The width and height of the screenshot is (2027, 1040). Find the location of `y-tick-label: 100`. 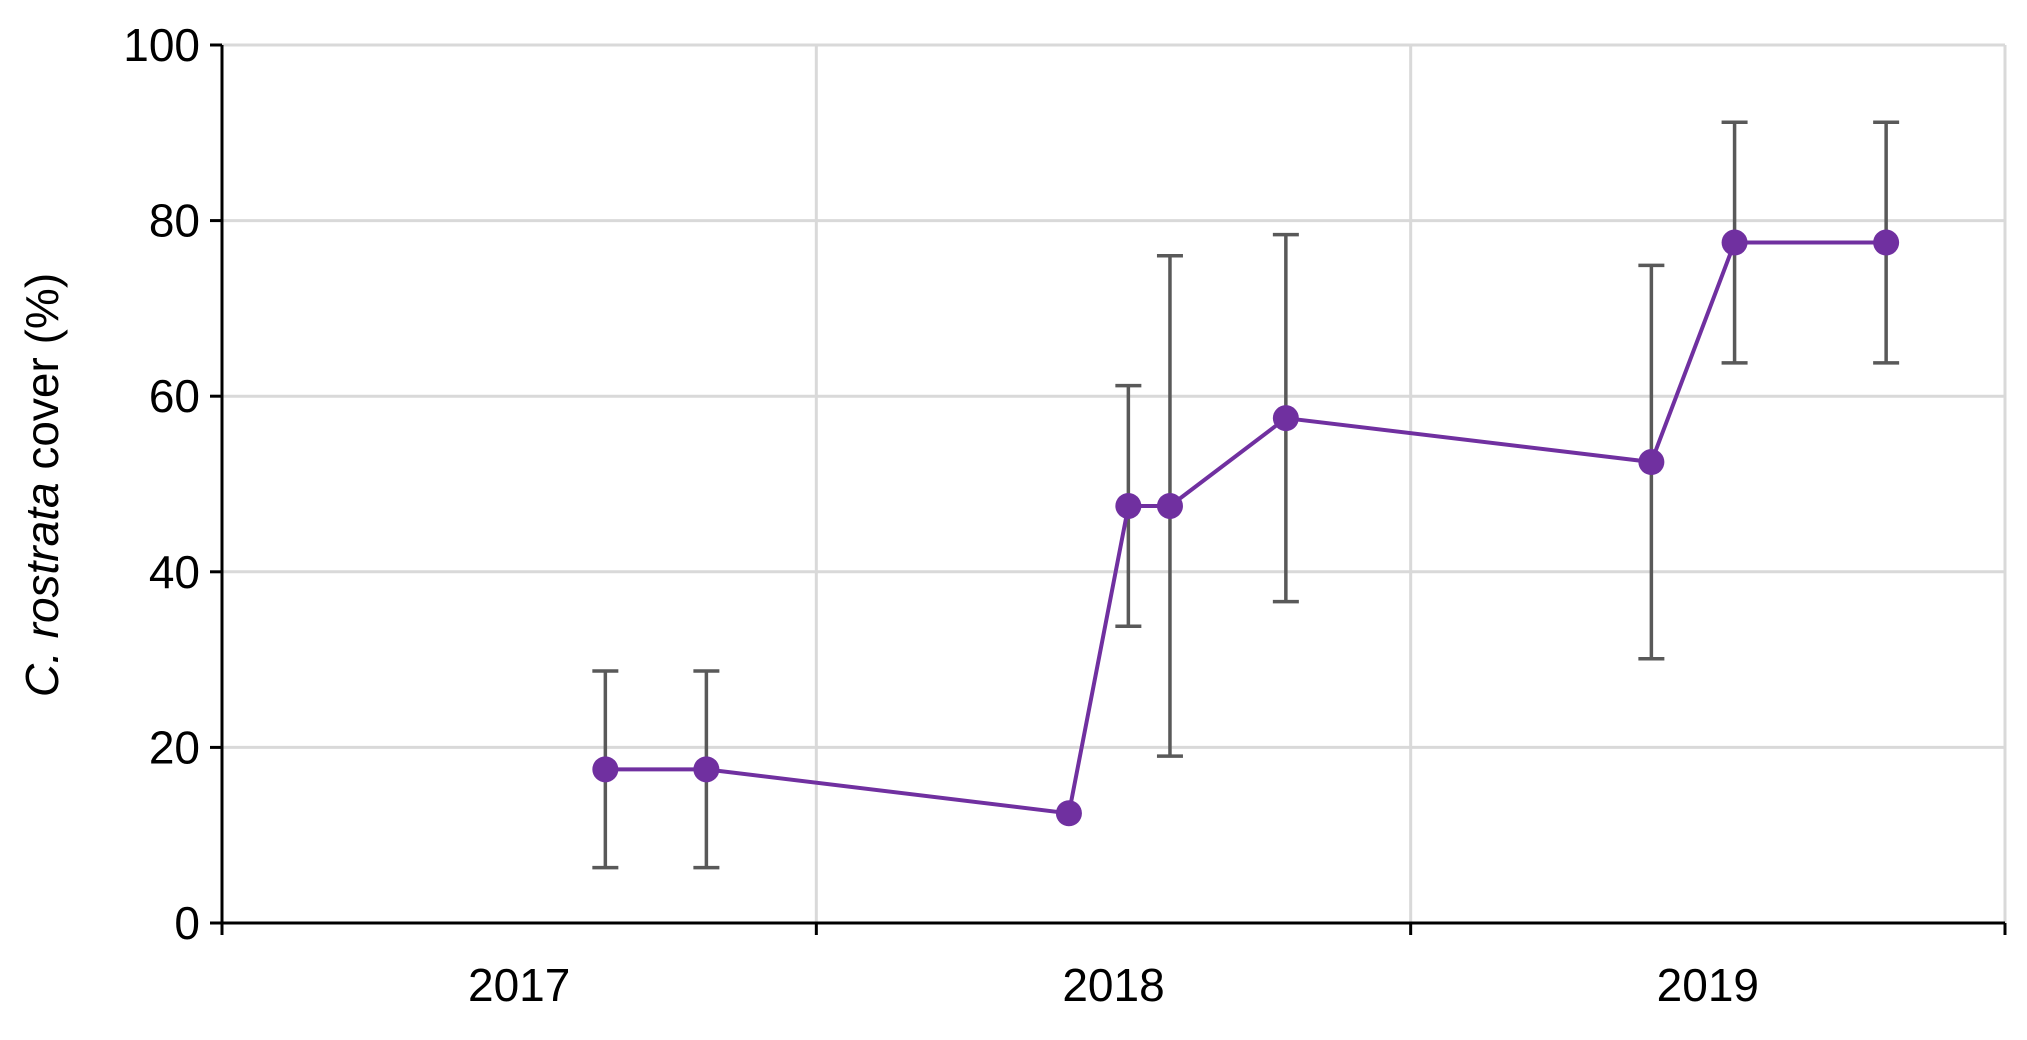

y-tick-label: 100 is located at coordinates (161, 45).